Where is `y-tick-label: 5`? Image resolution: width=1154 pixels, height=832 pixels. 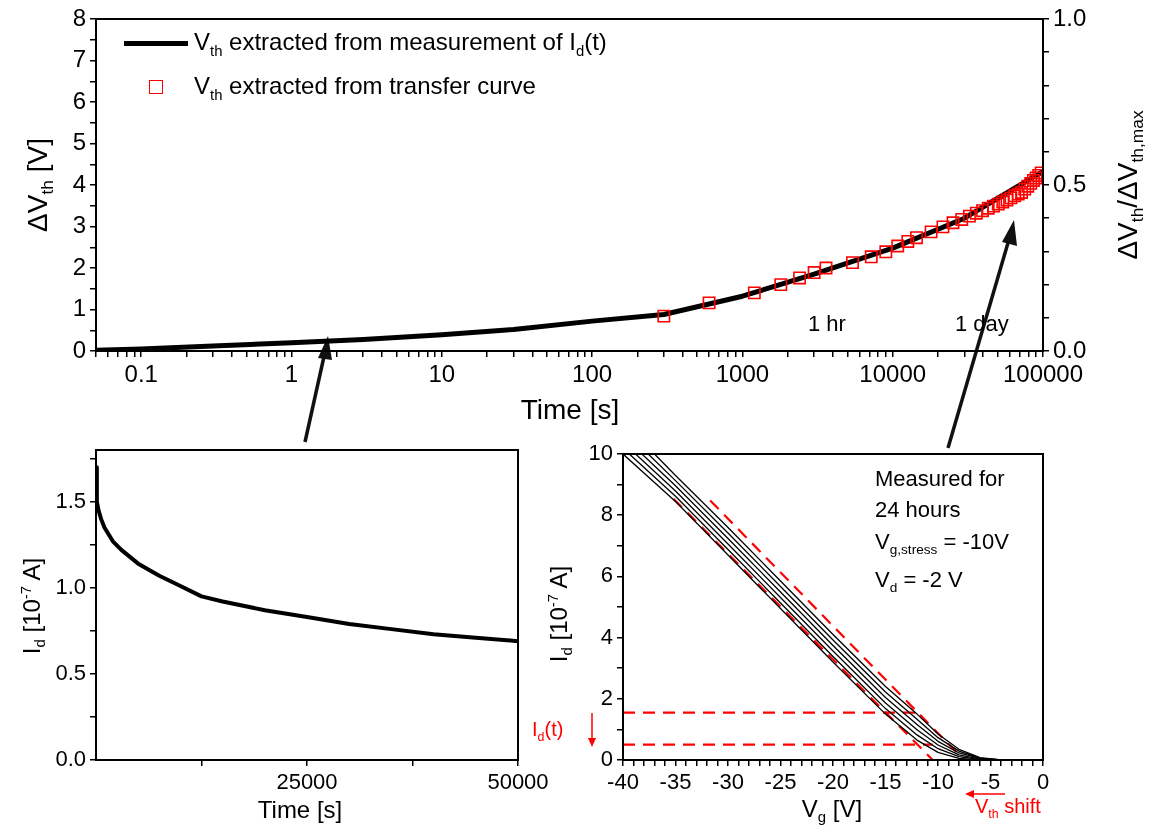 y-tick-label: 5 is located at coordinates (79, 142).